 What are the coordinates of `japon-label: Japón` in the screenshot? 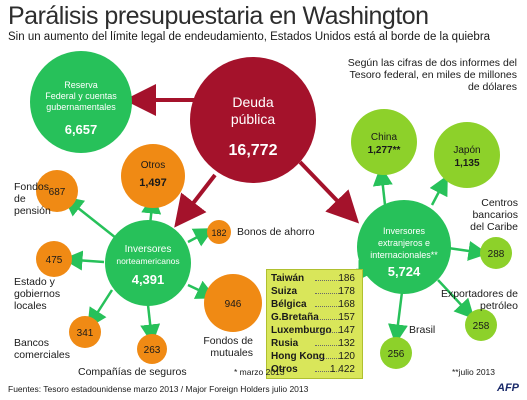 It's located at (466, 150).